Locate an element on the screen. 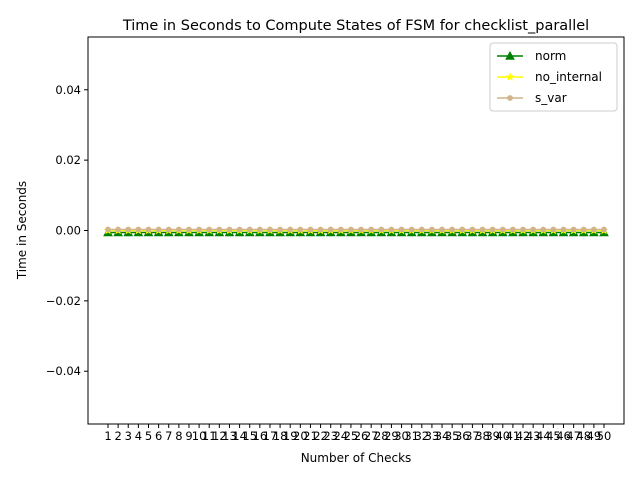 The height and width of the screenshot is (480, 640). x-tick-label: 6 is located at coordinates (158, 436).